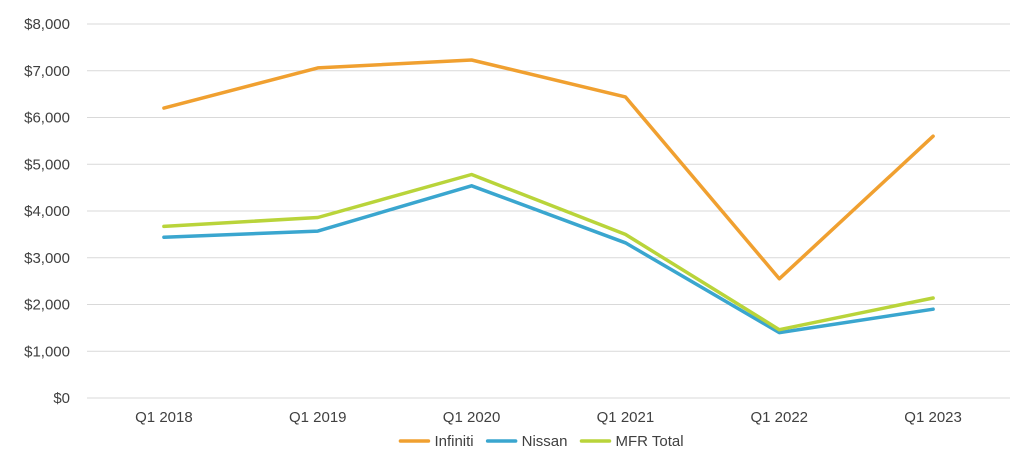  I want to click on legend-label: Infiniti, so click(453, 441).